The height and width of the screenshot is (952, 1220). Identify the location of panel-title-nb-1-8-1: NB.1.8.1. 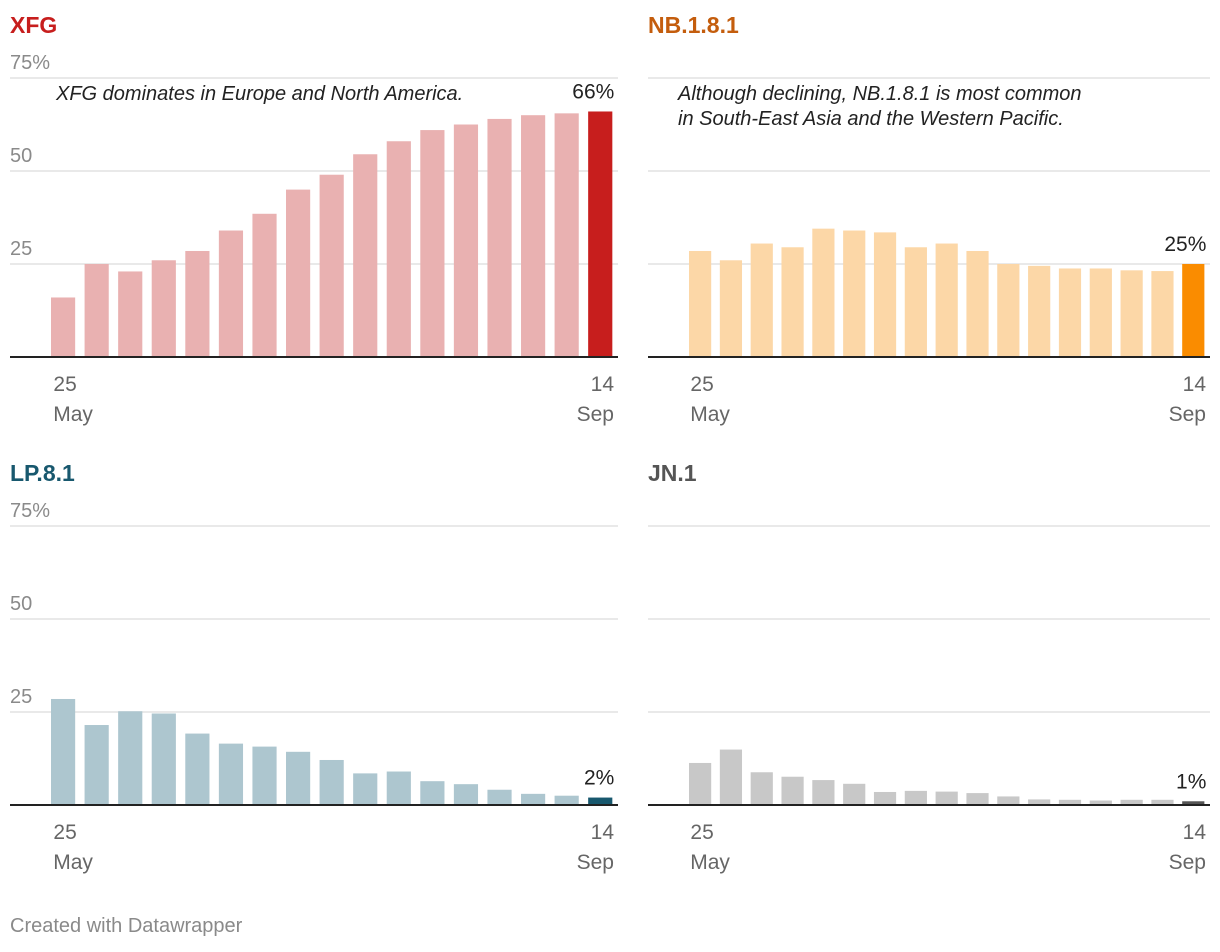
(693, 25).